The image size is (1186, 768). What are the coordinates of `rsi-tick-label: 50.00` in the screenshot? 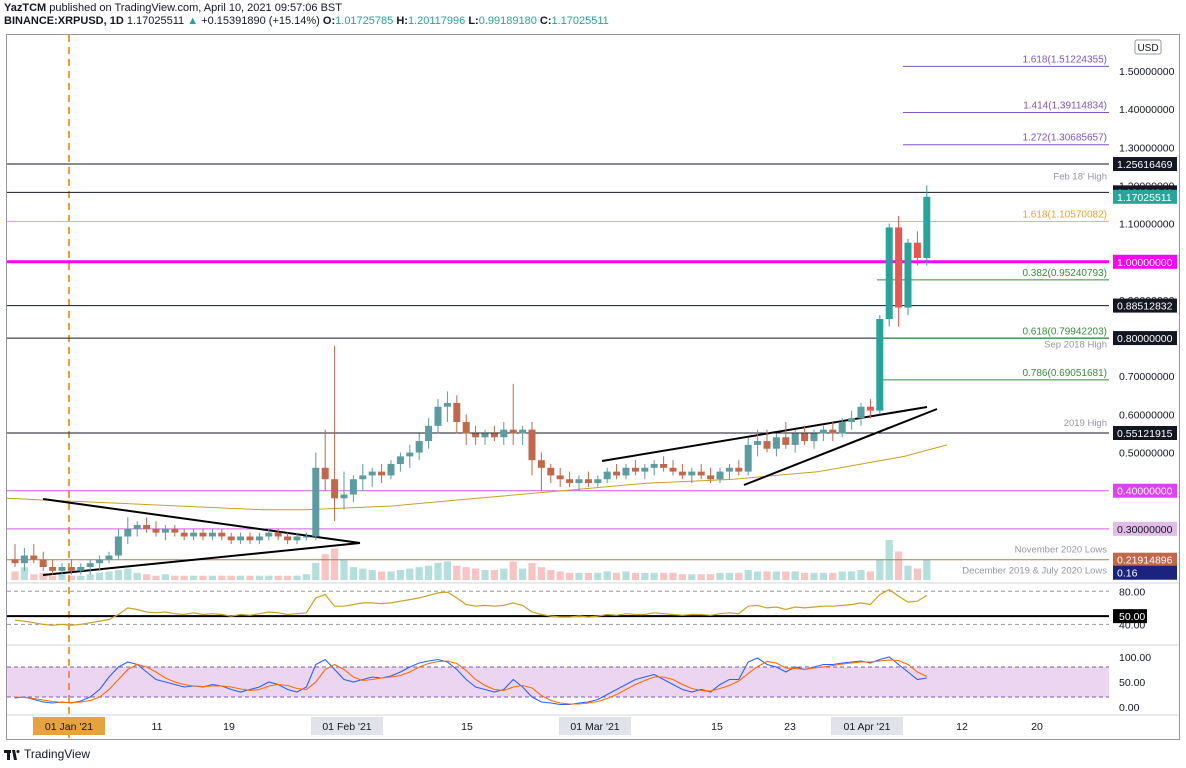 It's located at (1132, 617).